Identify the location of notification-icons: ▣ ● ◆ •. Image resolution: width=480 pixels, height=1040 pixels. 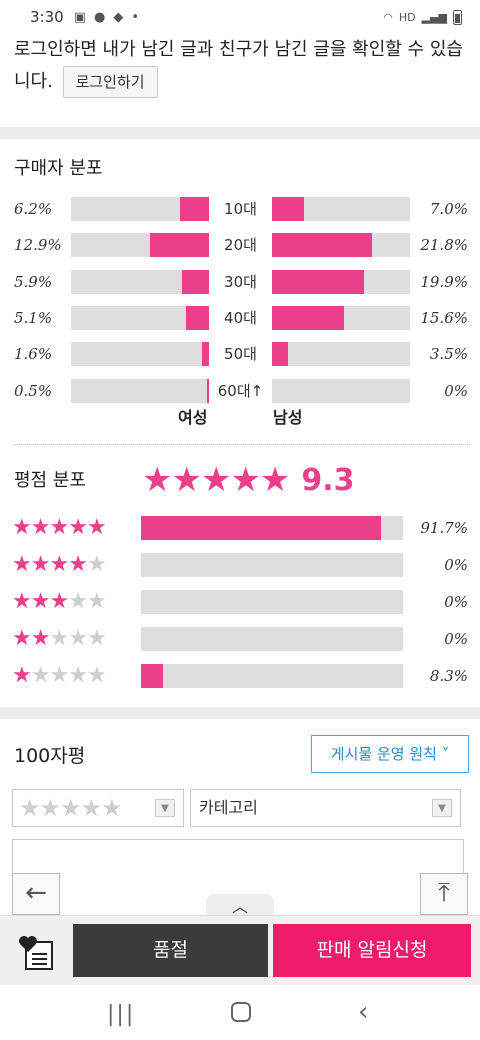
(106, 17).